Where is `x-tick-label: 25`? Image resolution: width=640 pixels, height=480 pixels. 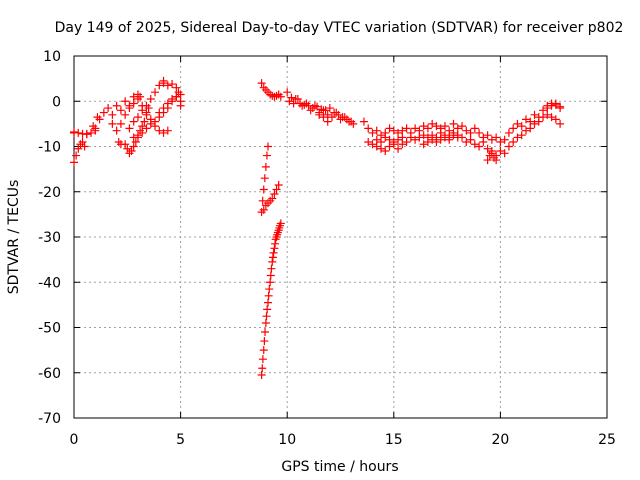
x-tick-label: 25 is located at coordinates (607, 440).